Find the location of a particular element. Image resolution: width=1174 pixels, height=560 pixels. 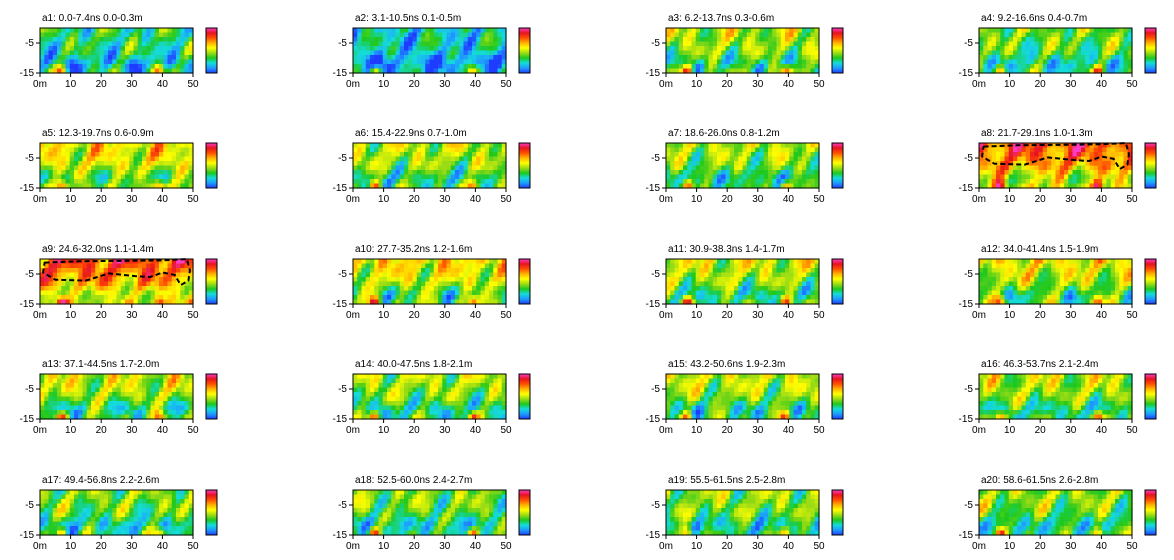

y-tick-label: -5 is located at coordinates (968, 158).